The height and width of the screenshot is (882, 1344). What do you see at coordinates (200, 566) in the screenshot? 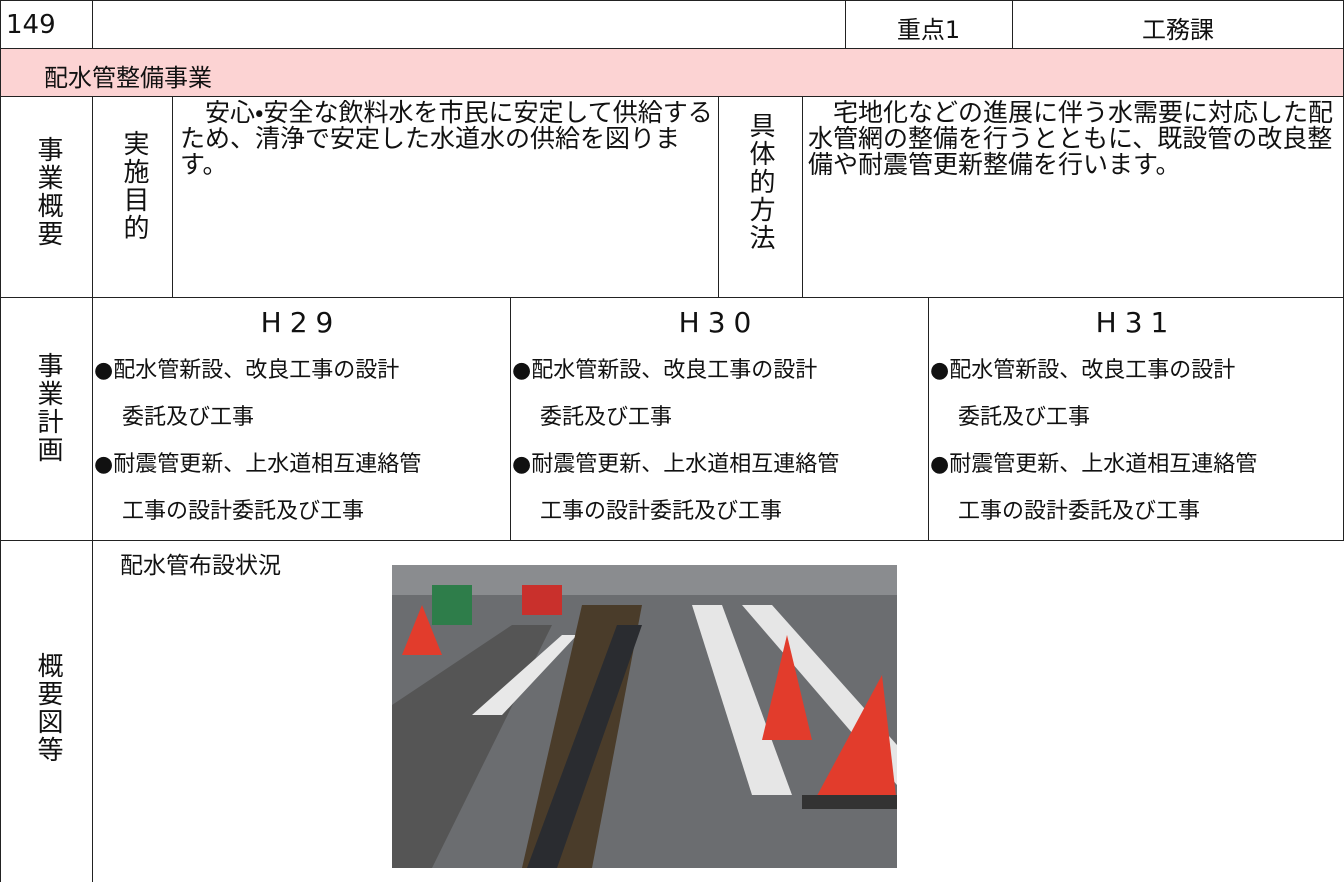
I see `figure-caption: 配水管布設状況` at bounding box center [200, 566].